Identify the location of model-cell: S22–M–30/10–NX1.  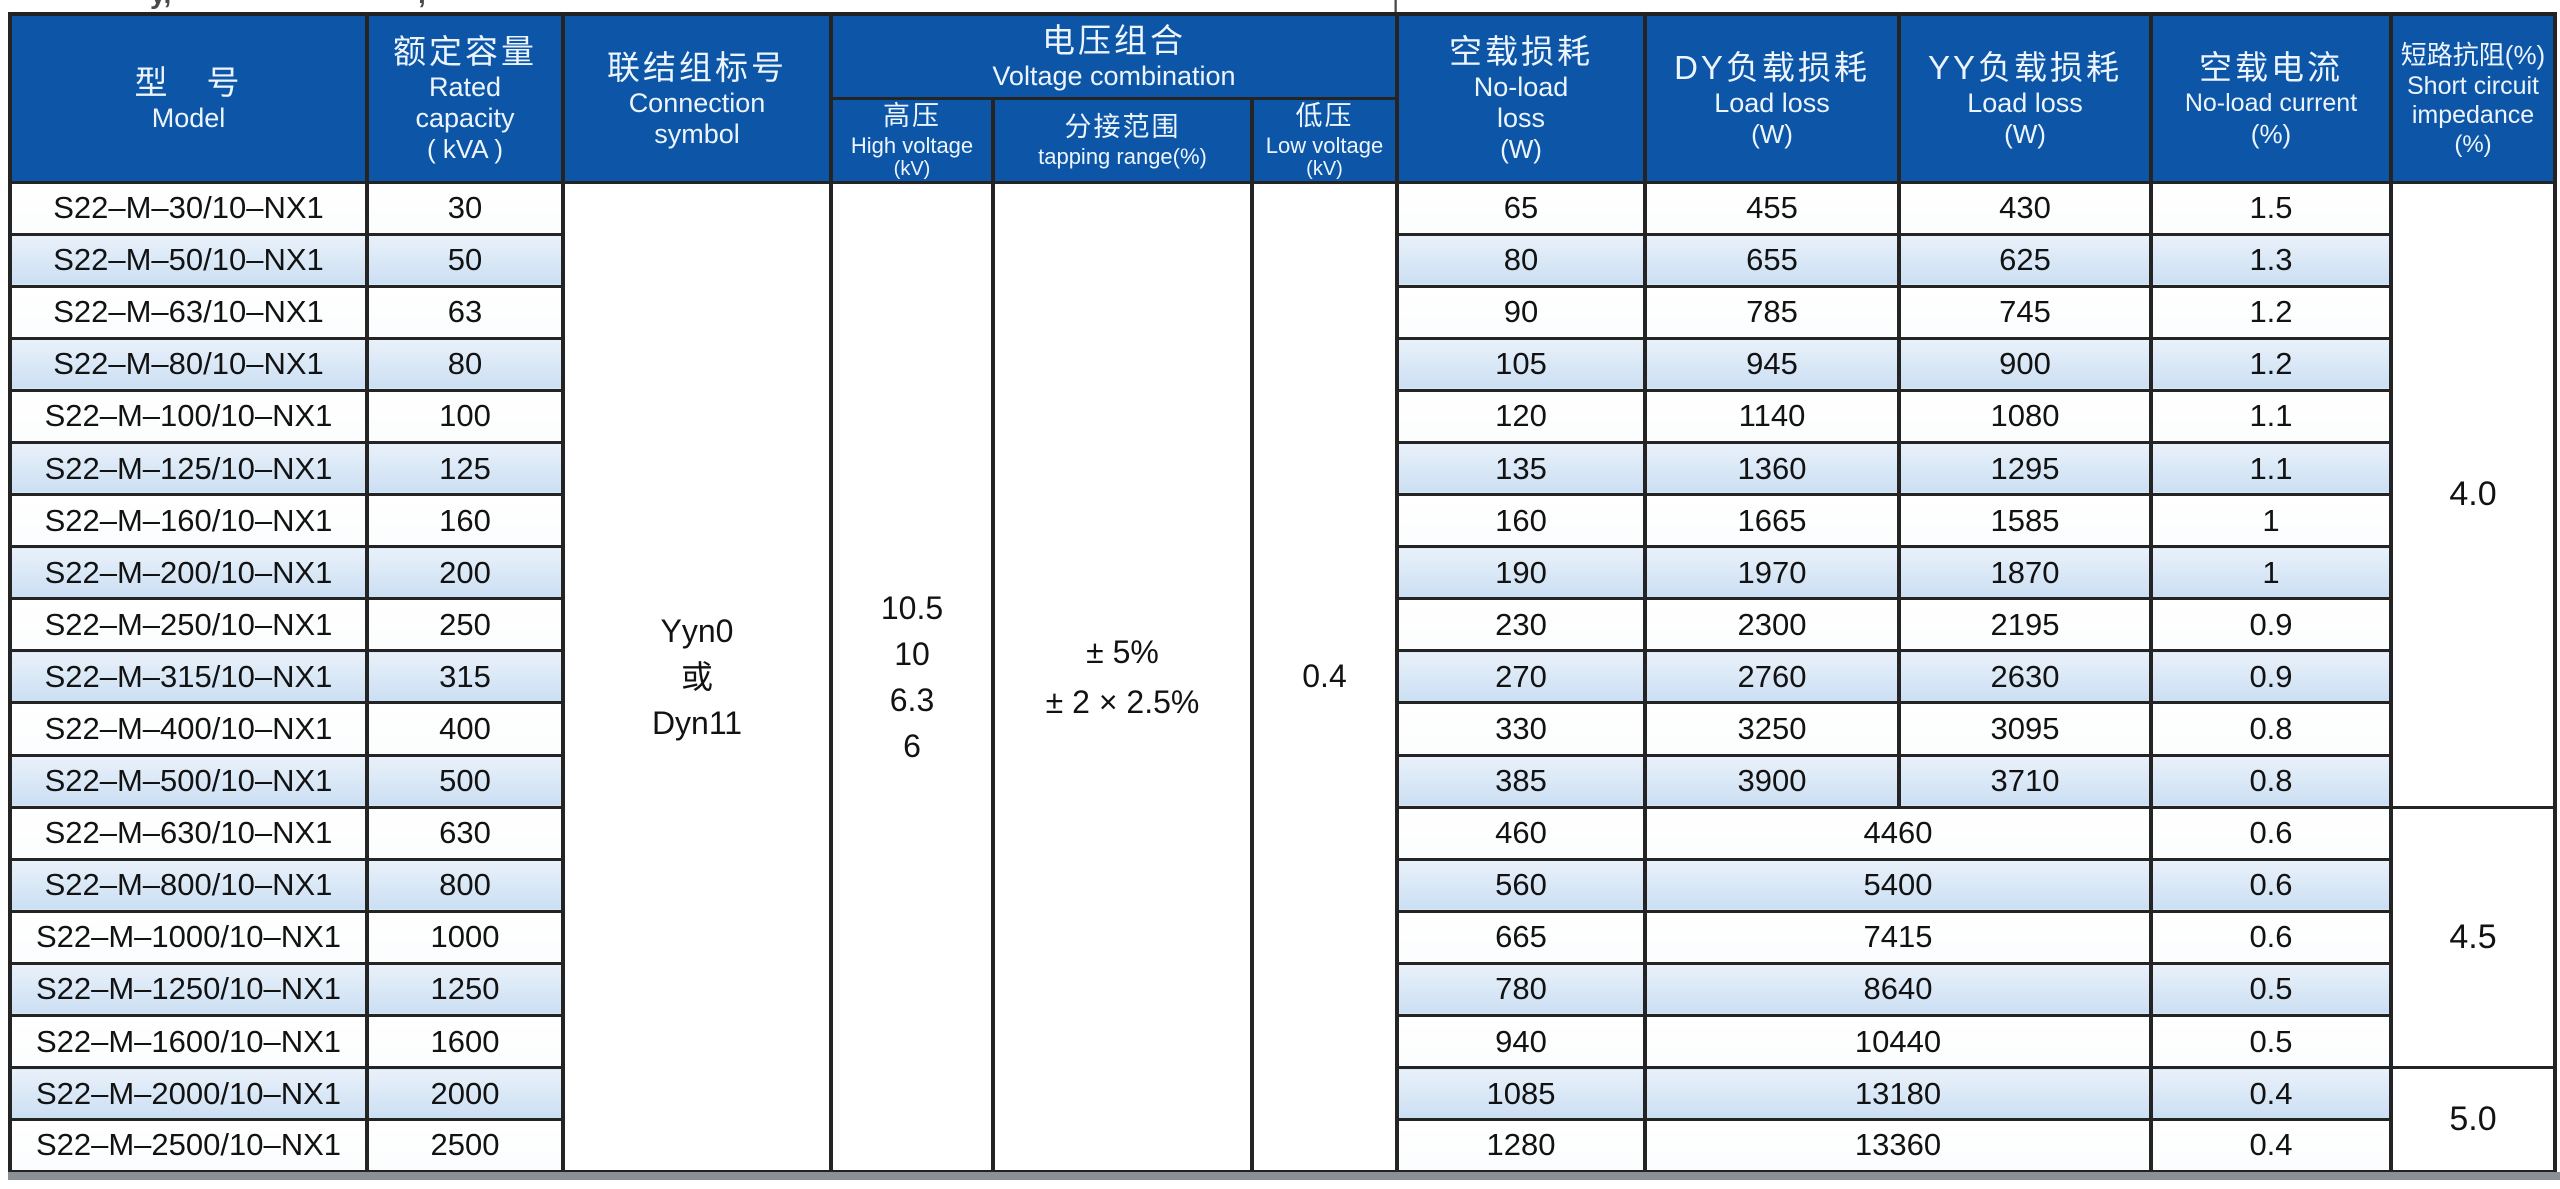
(188, 208).